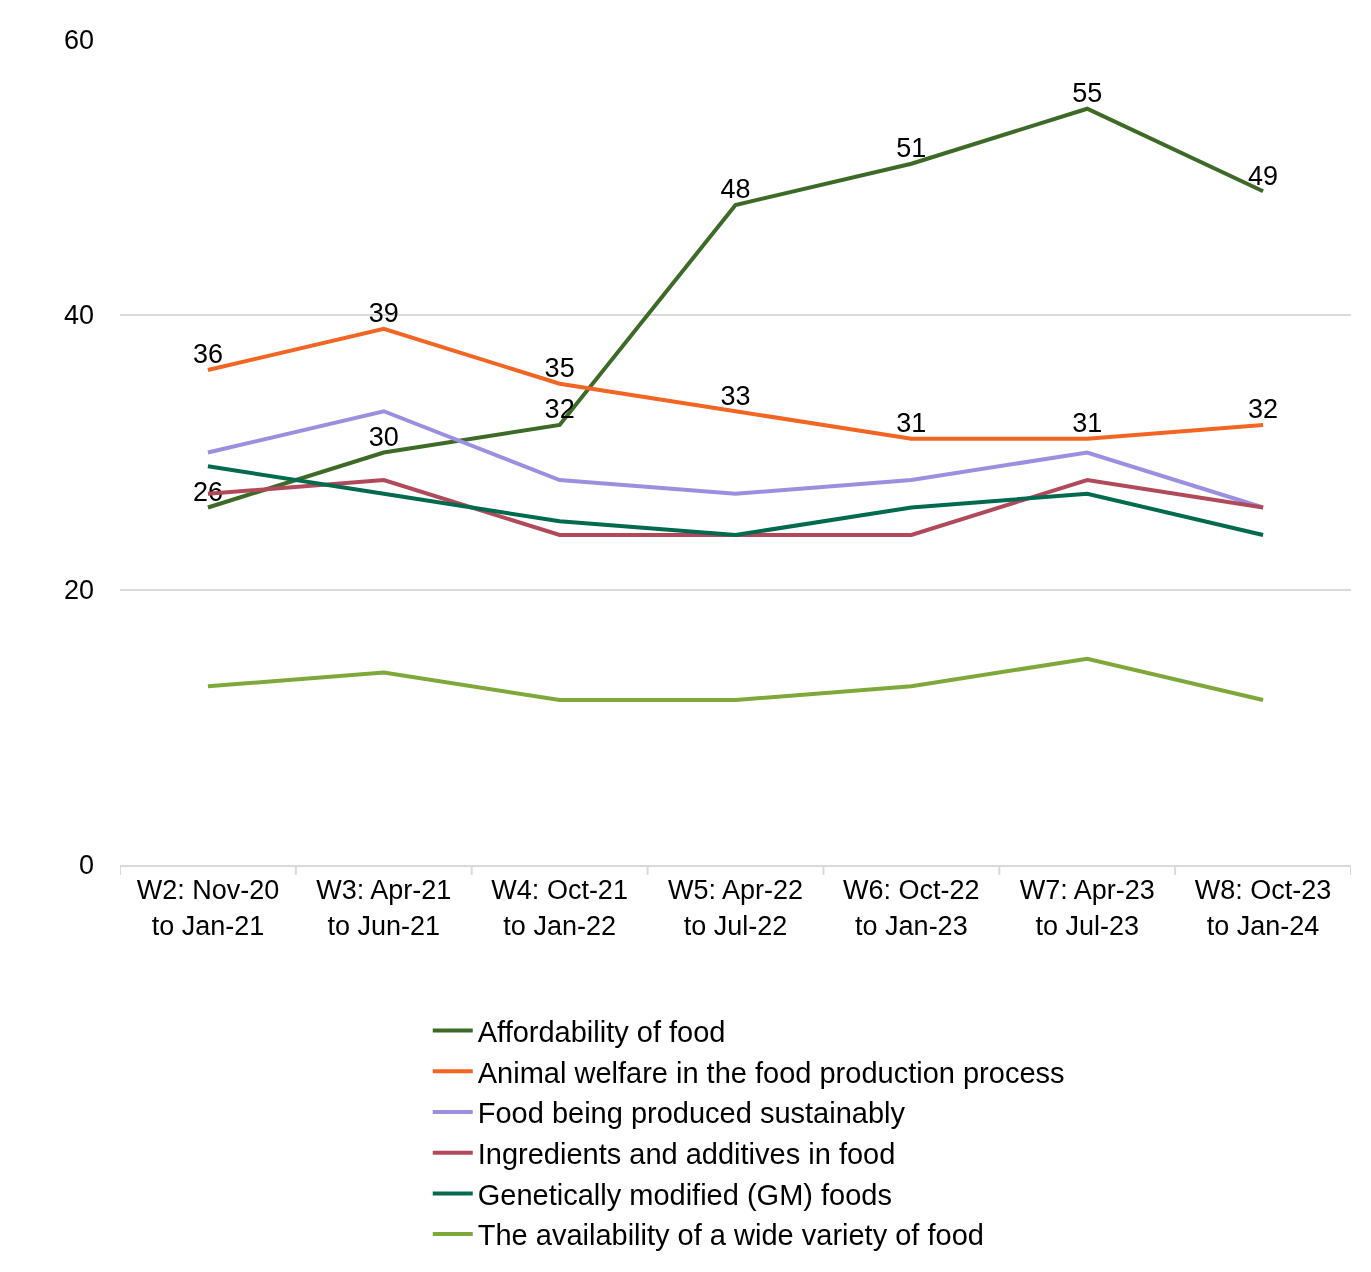 The image size is (1371, 1272). What do you see at coordinates (735, 395) in the screenshot?
I see `data-label: 33` at bounding box center [735, 395].